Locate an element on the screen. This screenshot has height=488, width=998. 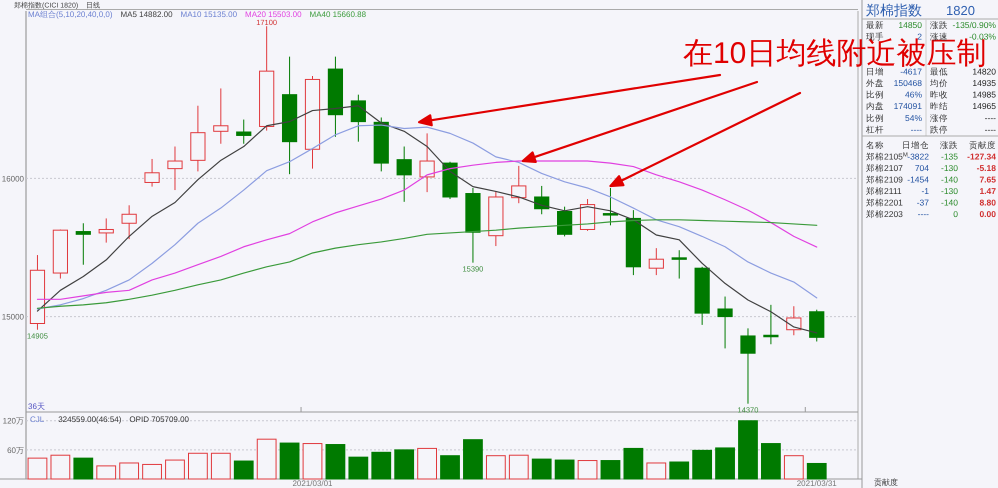
text: 150468 is located at coordinates (908, 83).